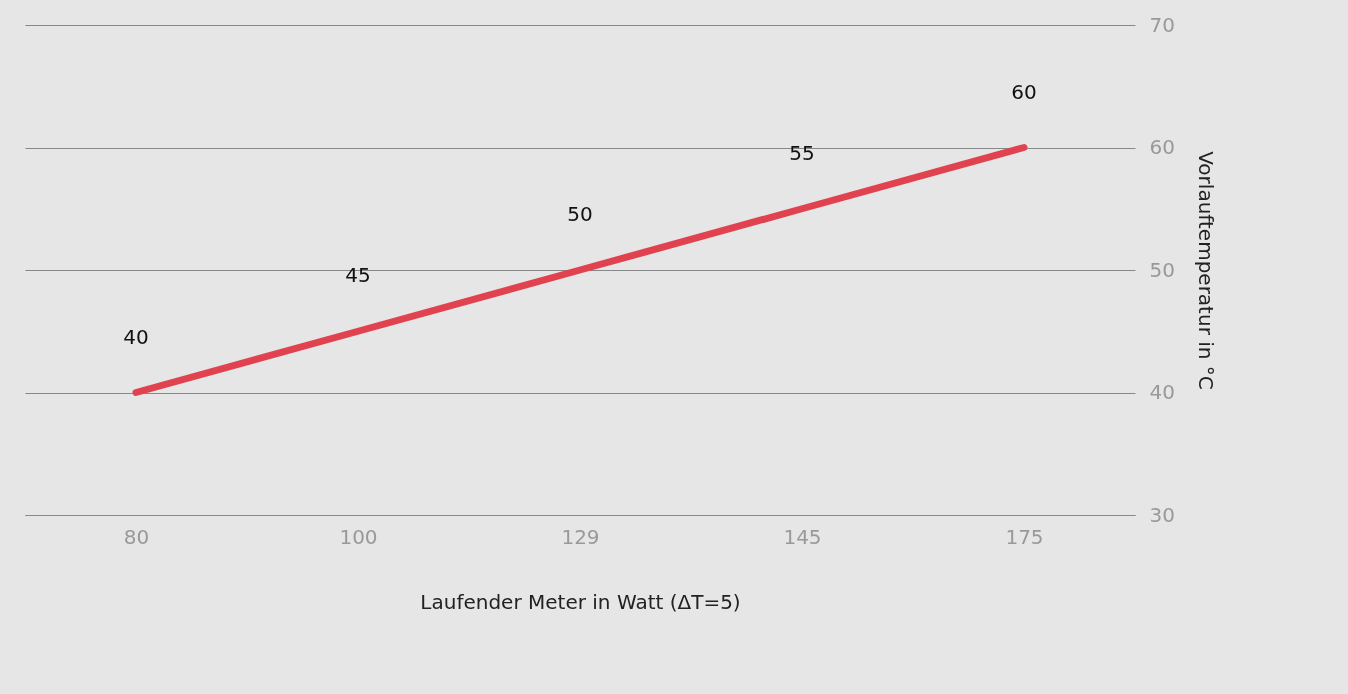 The width and height of the screenshot is (1348, 694). Describe the element at coordinates (1205, 270) in the screenshot. I see `y-axis-title: Vorlauftemperatur in °C` at that location.